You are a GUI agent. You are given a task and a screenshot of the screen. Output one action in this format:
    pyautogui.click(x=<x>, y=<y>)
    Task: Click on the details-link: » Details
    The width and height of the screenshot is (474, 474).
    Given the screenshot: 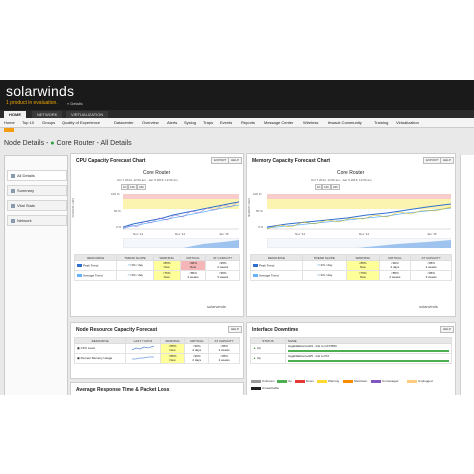 What is the action you would take?
    pyautogui.click(x=75, y=103)
    